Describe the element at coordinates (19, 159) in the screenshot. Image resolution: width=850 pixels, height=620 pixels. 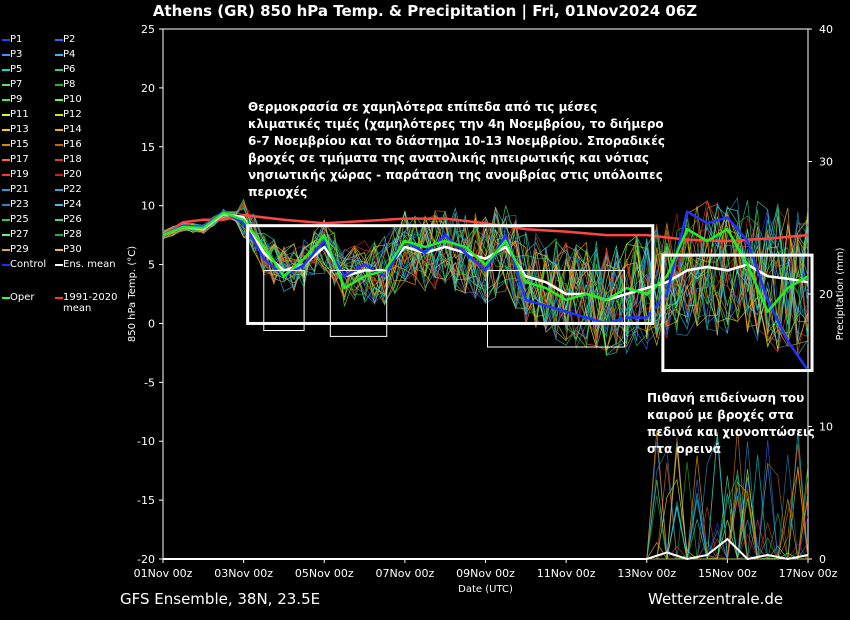
I see `legend-label: P17` at that location.